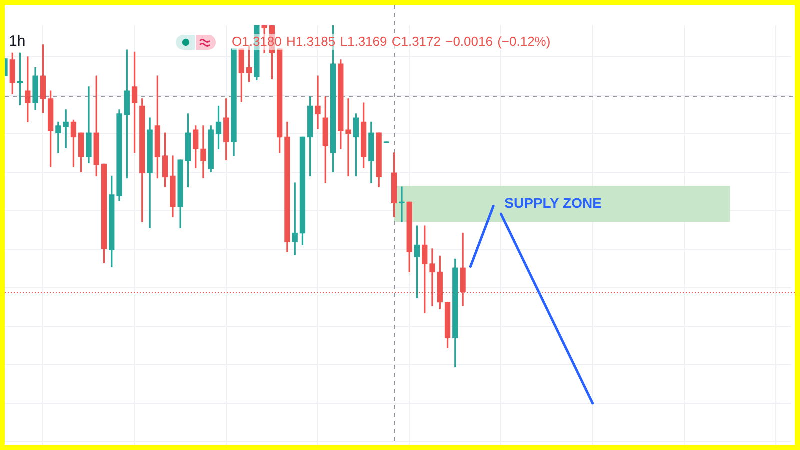 This screenshot has width=800, height=450. I want to click on band-label: SUPPLY ZONE, so click(553, 202).